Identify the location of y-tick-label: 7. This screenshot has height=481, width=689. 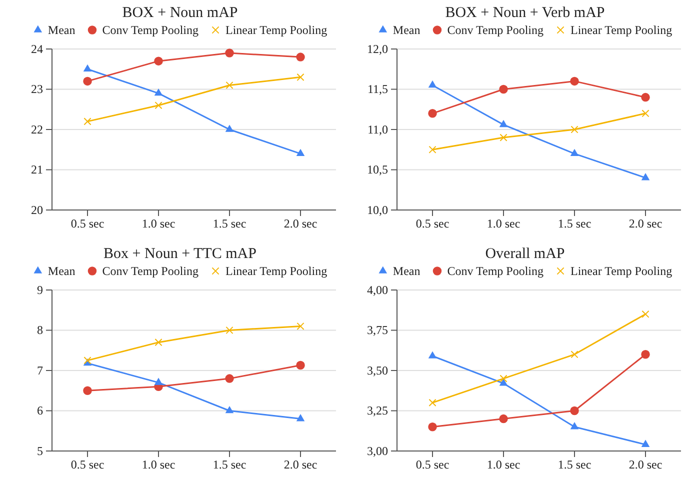
(40, 370).